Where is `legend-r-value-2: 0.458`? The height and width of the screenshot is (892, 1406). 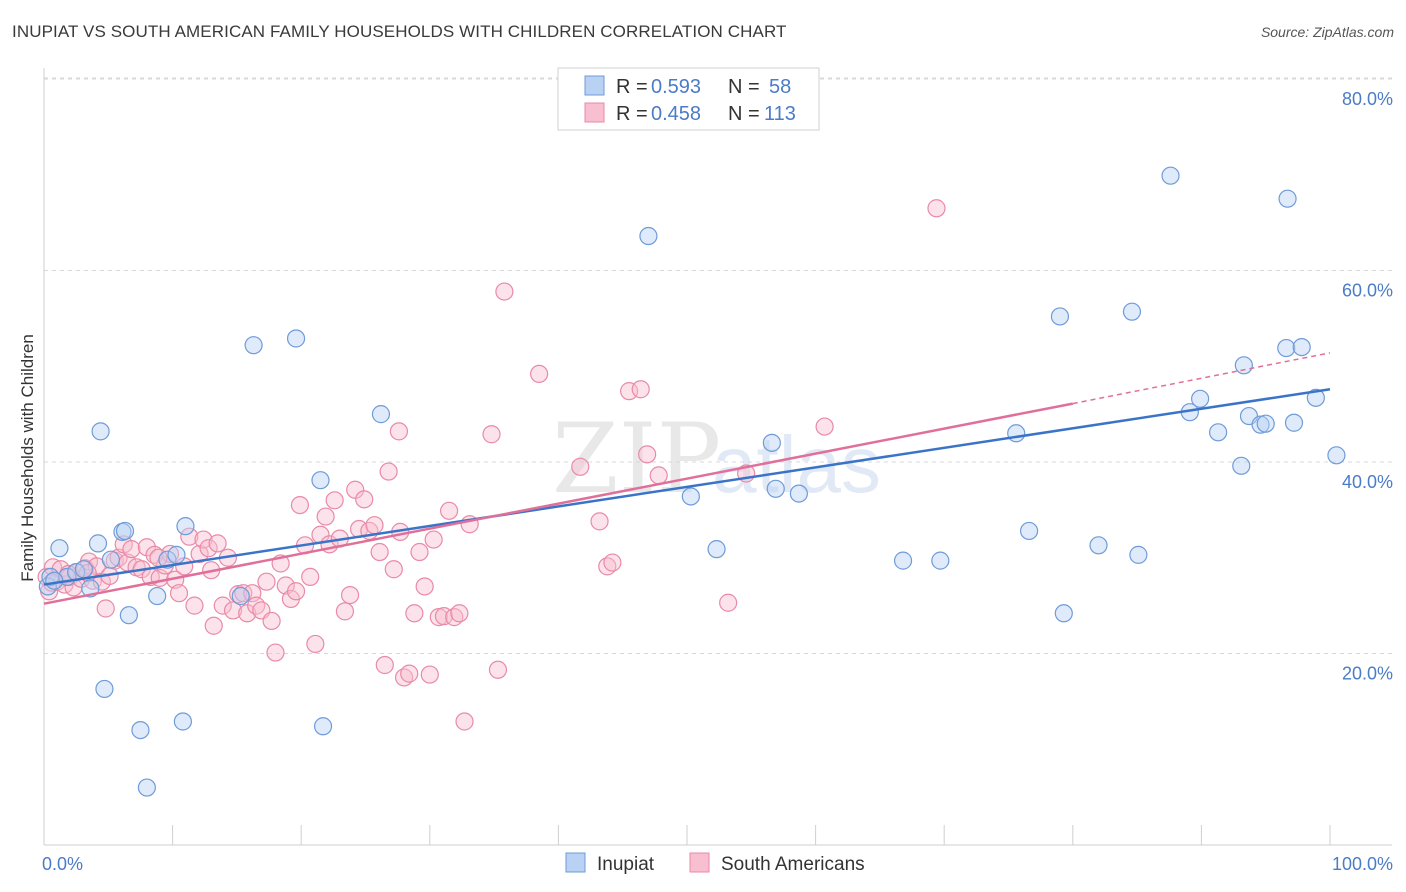 legend-r-value-2: 0.458 is located at coordinates (676, 114).